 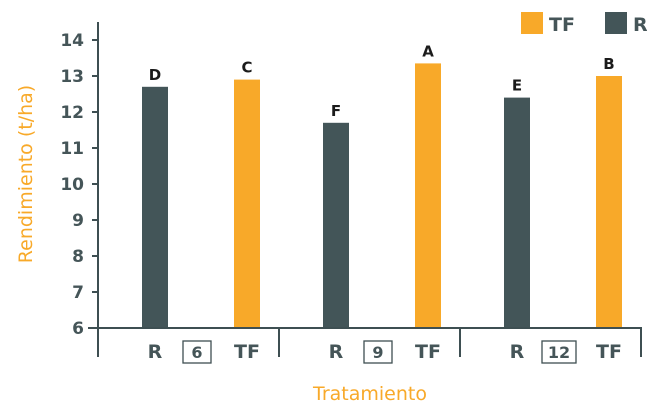 I want to click on bar-significance-label: C, so click(x=246, y=68).